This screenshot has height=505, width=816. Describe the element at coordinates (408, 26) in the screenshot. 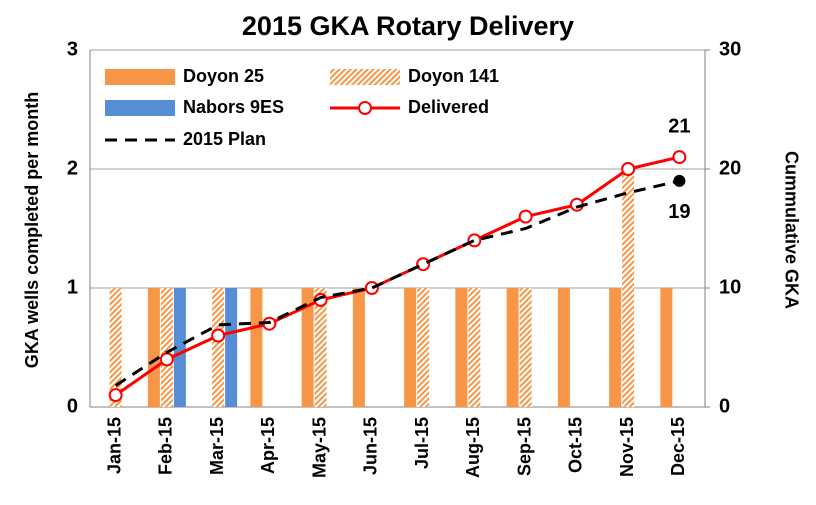

I see `chart-title: 2015 GKA Rotary Delivery` at that location.